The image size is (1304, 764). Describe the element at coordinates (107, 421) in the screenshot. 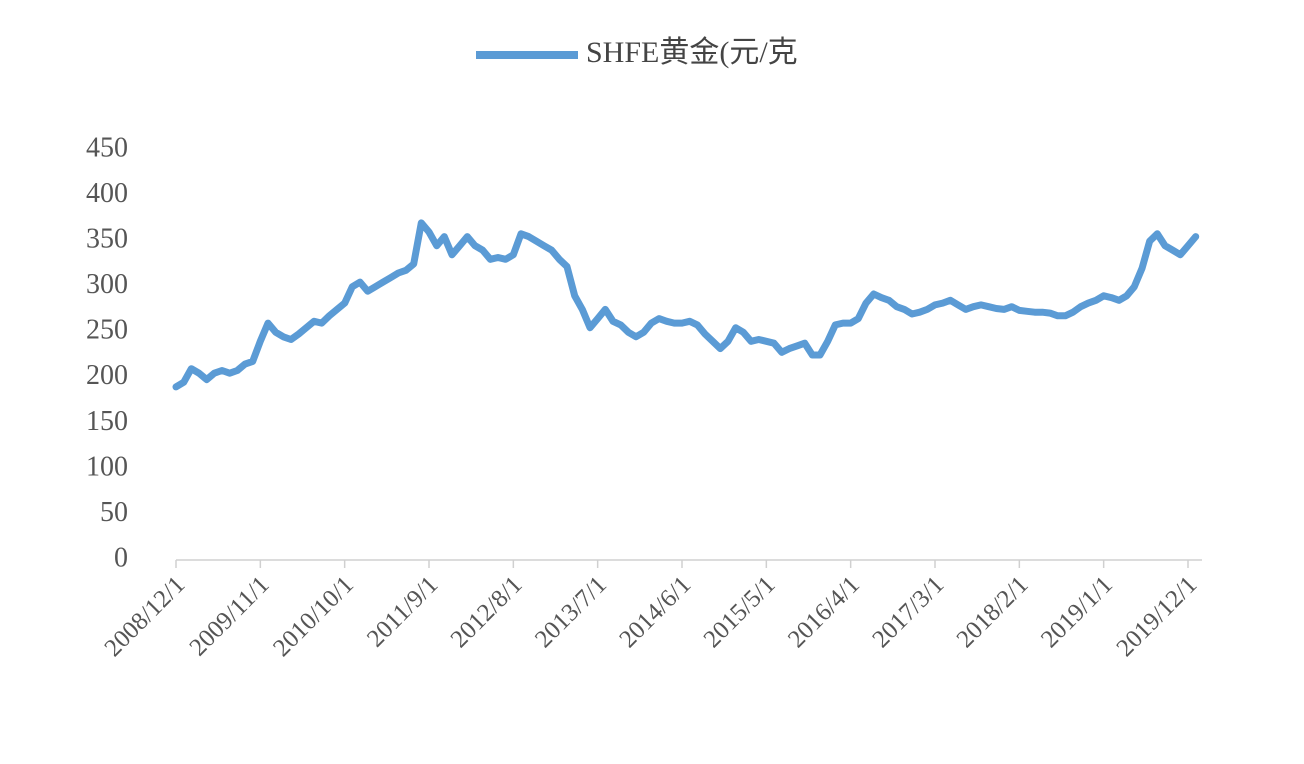

I see `y-tick-label: 150` at that location.